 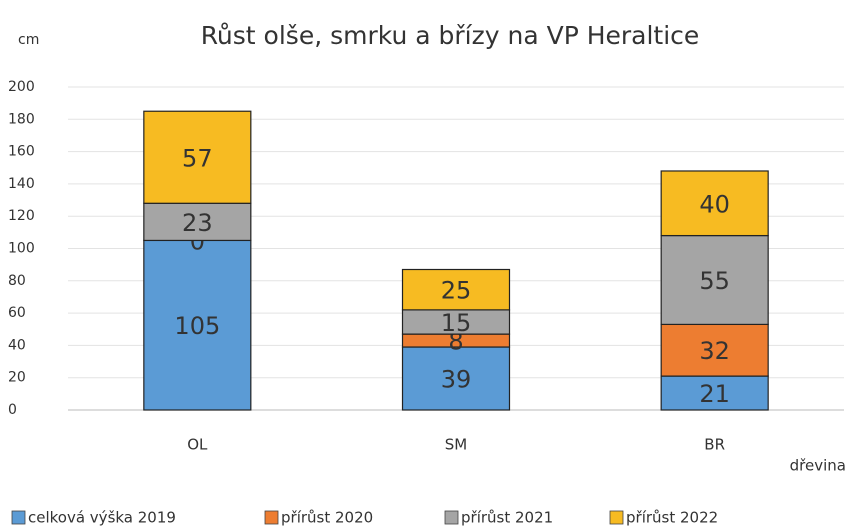 I want to click on data-label: 21, so click(x=714, y=394).